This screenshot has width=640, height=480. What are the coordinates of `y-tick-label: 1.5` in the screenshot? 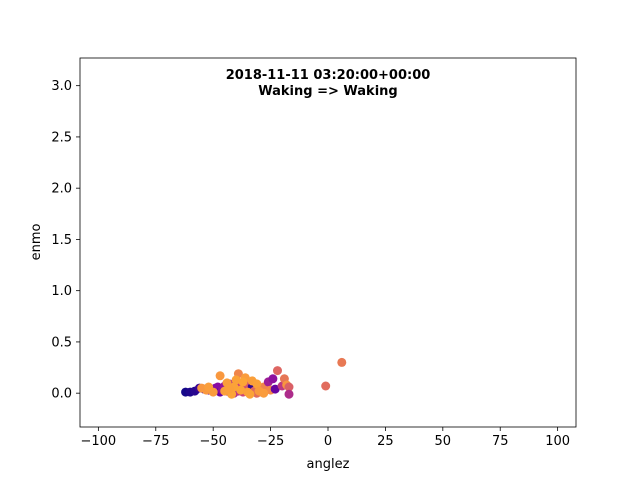 It's located at (61, 240).